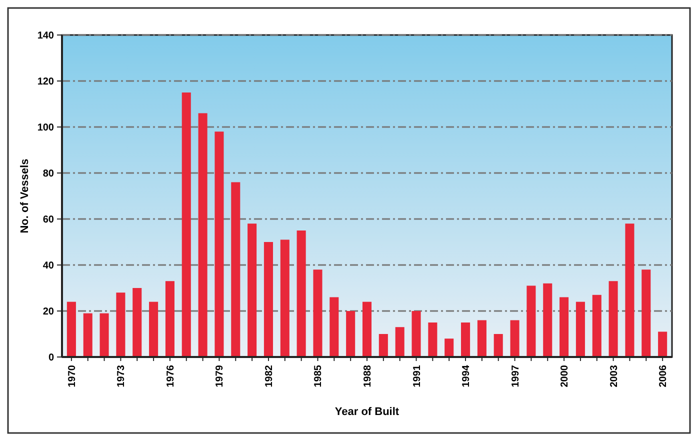 This screenshot has width=698, height=435. Describe the element at coordinates (45, 36) in the screenshot. I see `y-tick-label: 140` at that location.